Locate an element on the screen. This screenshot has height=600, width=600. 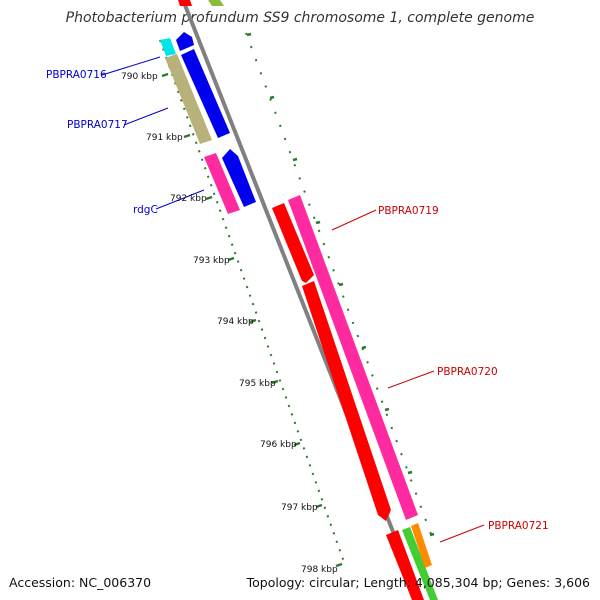
gene-label-PBPRA0716: PBPRA0716 is located at coordinates (76, 75).